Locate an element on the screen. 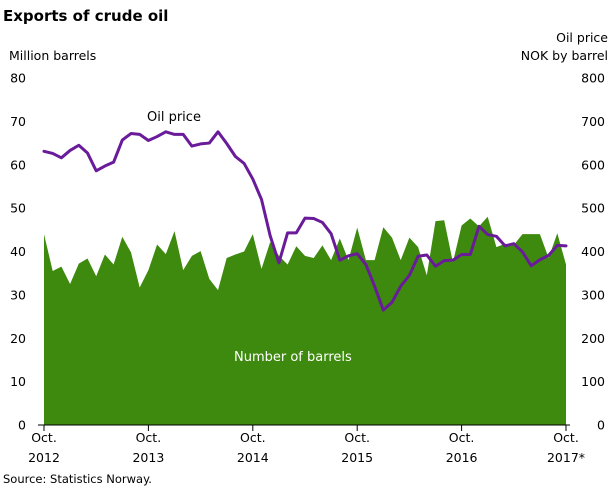  right-y-axis: 0 100 200 300 400 500 600 700 800 is located at coordinates (593, 252).